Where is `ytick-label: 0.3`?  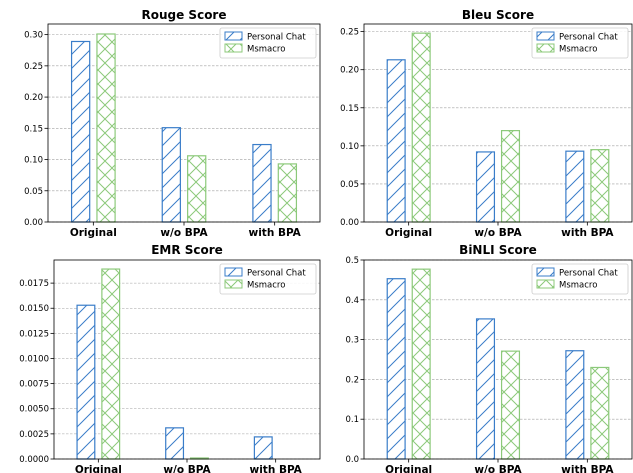
ytick-label: 0.3 is located at coordinates (352, 341).